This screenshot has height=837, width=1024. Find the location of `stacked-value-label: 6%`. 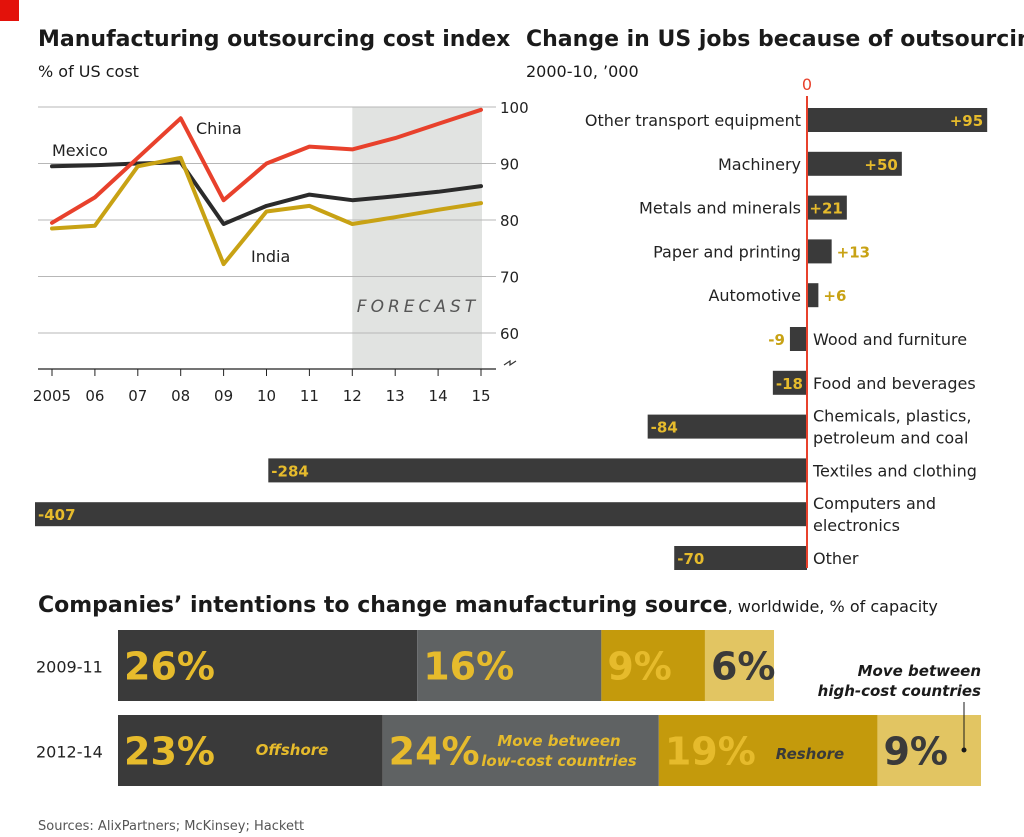

stacked-value-label: 6% is located at coordinates (743, 667).